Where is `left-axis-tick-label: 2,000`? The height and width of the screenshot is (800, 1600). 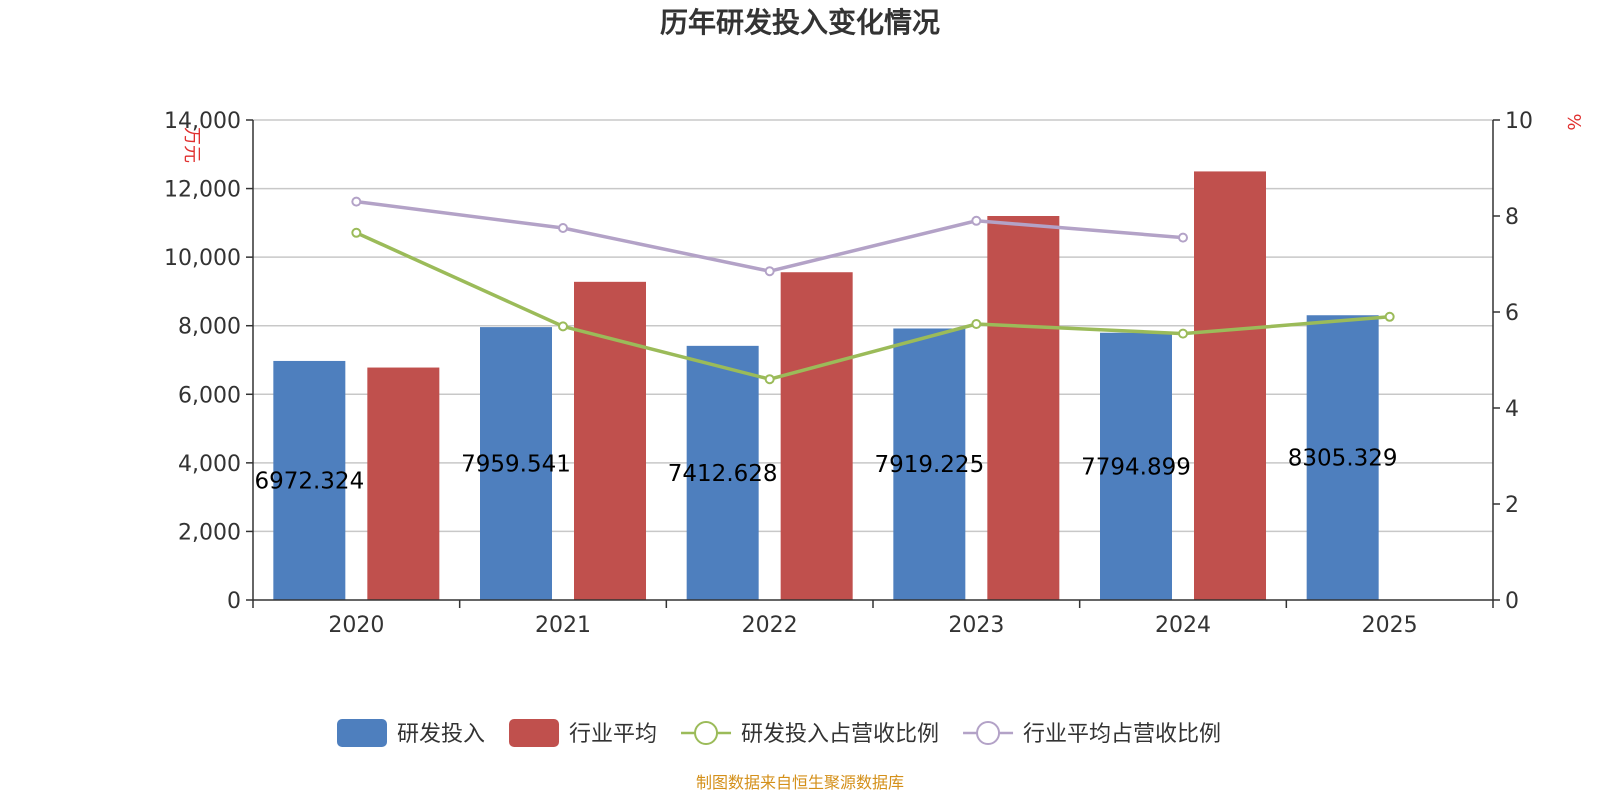 left-axis-tick-label: 2,000 is located at coordinates (209, 532).